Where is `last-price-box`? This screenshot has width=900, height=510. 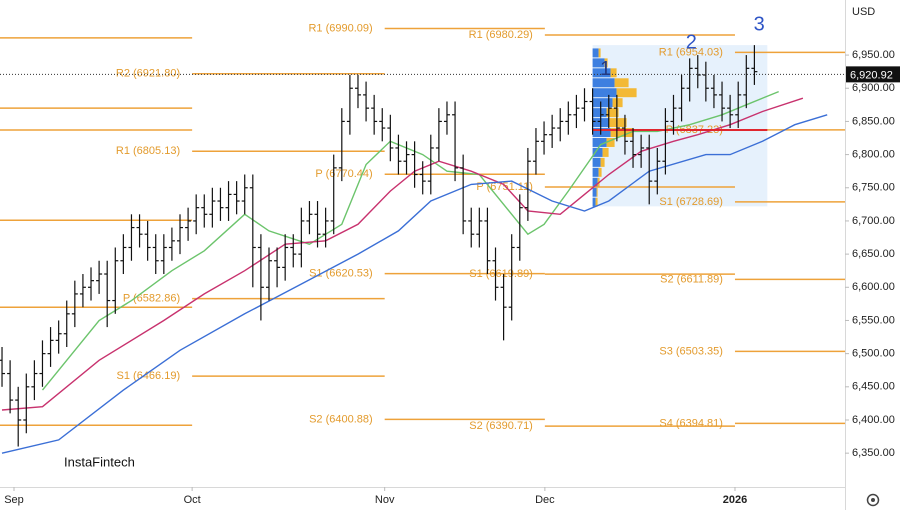
last-price-box is located at coordinates (873, 74).